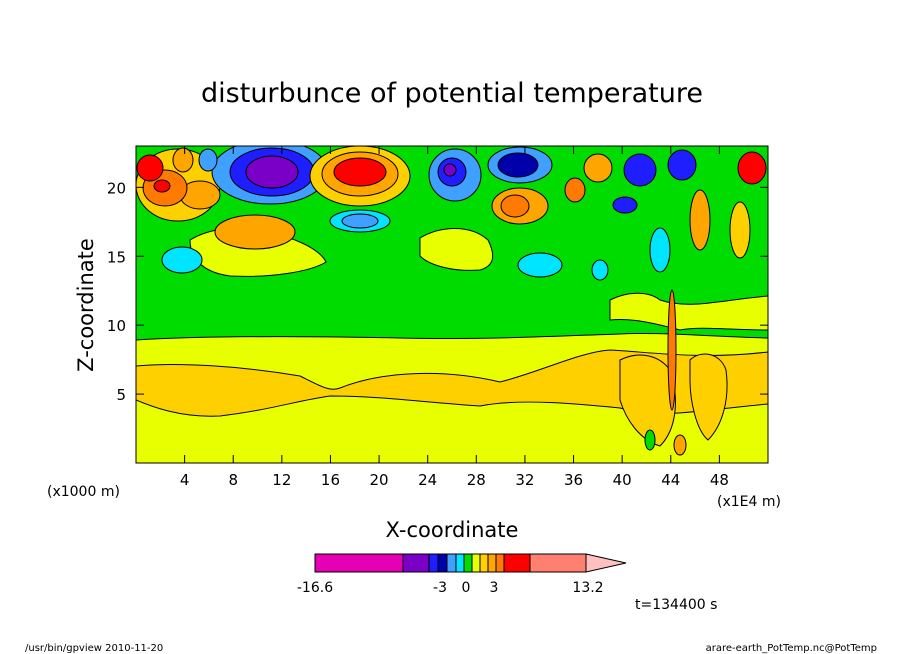 This screenshot has height=654, width=904. What do you see at coordinates (791, 648) in the screenshot?
I see `footer-right: arare-earth_PotTemp.nc@PotTemp` at bounding box center [791, 648].